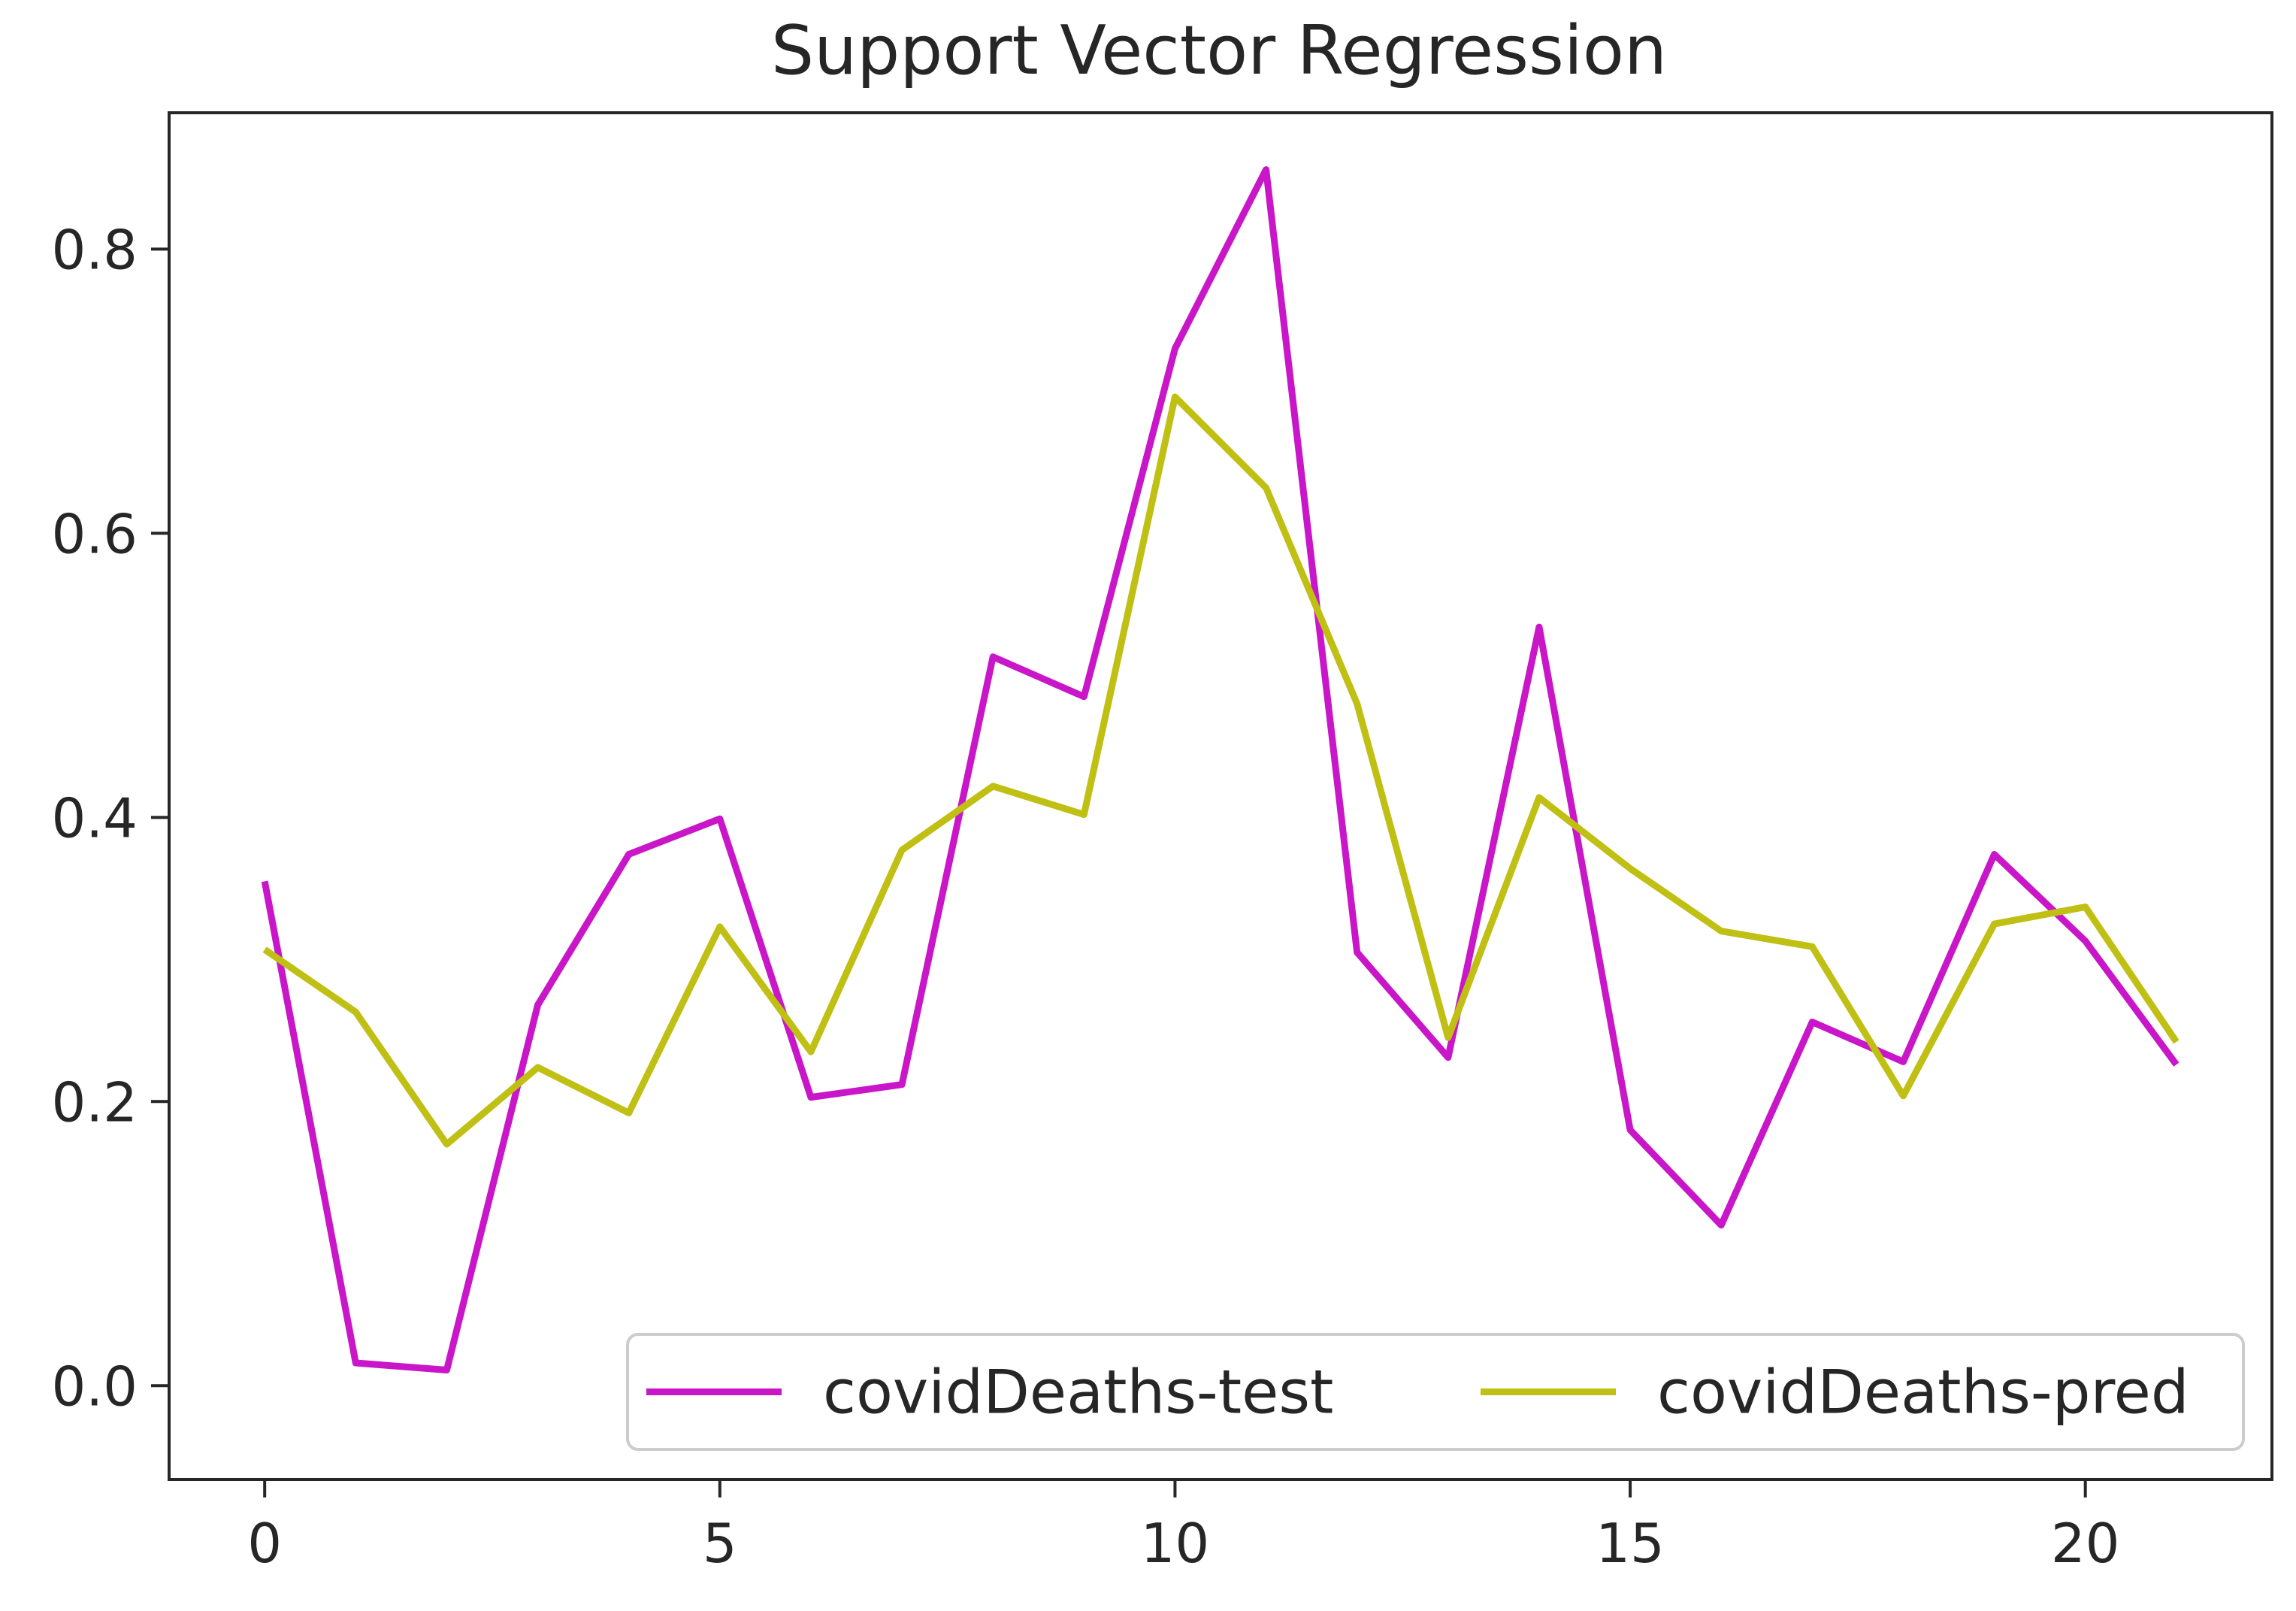 This screenshot has height=1611, width=2296. What do you see at coordinates (1219, 50) in the screenshot?
I see `chart-title: Support Vector Regression` at bounding box center [1219, 50].